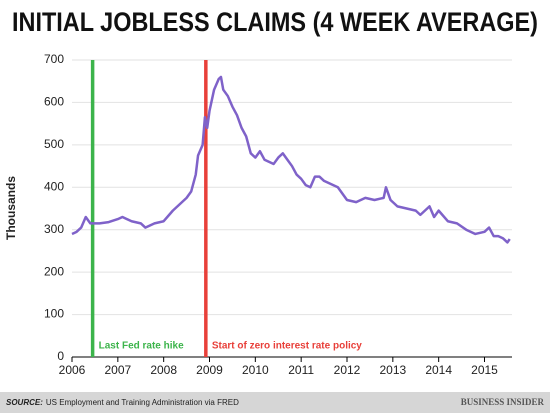  What do you see at coordinates (72, 370) in the screenshot?
I see `x-tick-label: 2006` at bounding box center [72, 370].